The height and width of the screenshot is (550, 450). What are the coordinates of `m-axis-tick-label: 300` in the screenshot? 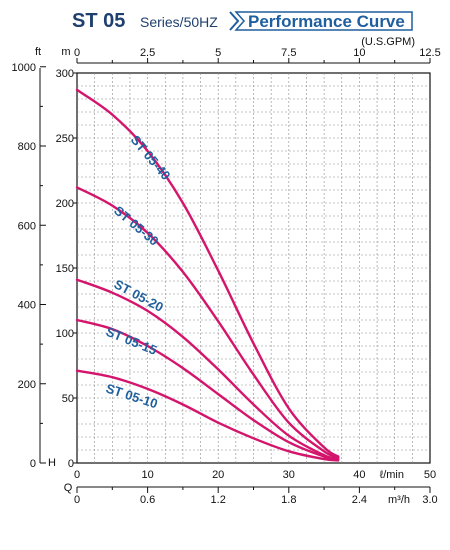 It's located at (65, 74).